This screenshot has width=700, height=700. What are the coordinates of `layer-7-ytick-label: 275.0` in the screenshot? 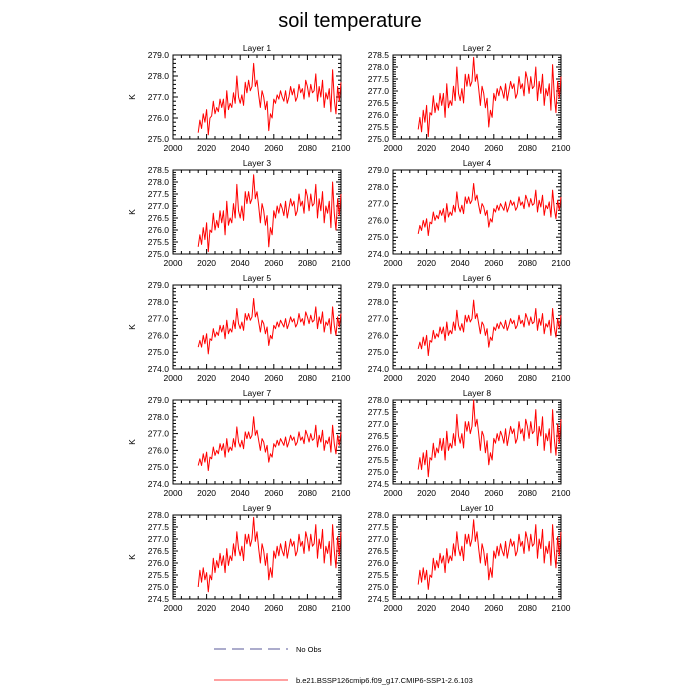 It's located at (159, 467).